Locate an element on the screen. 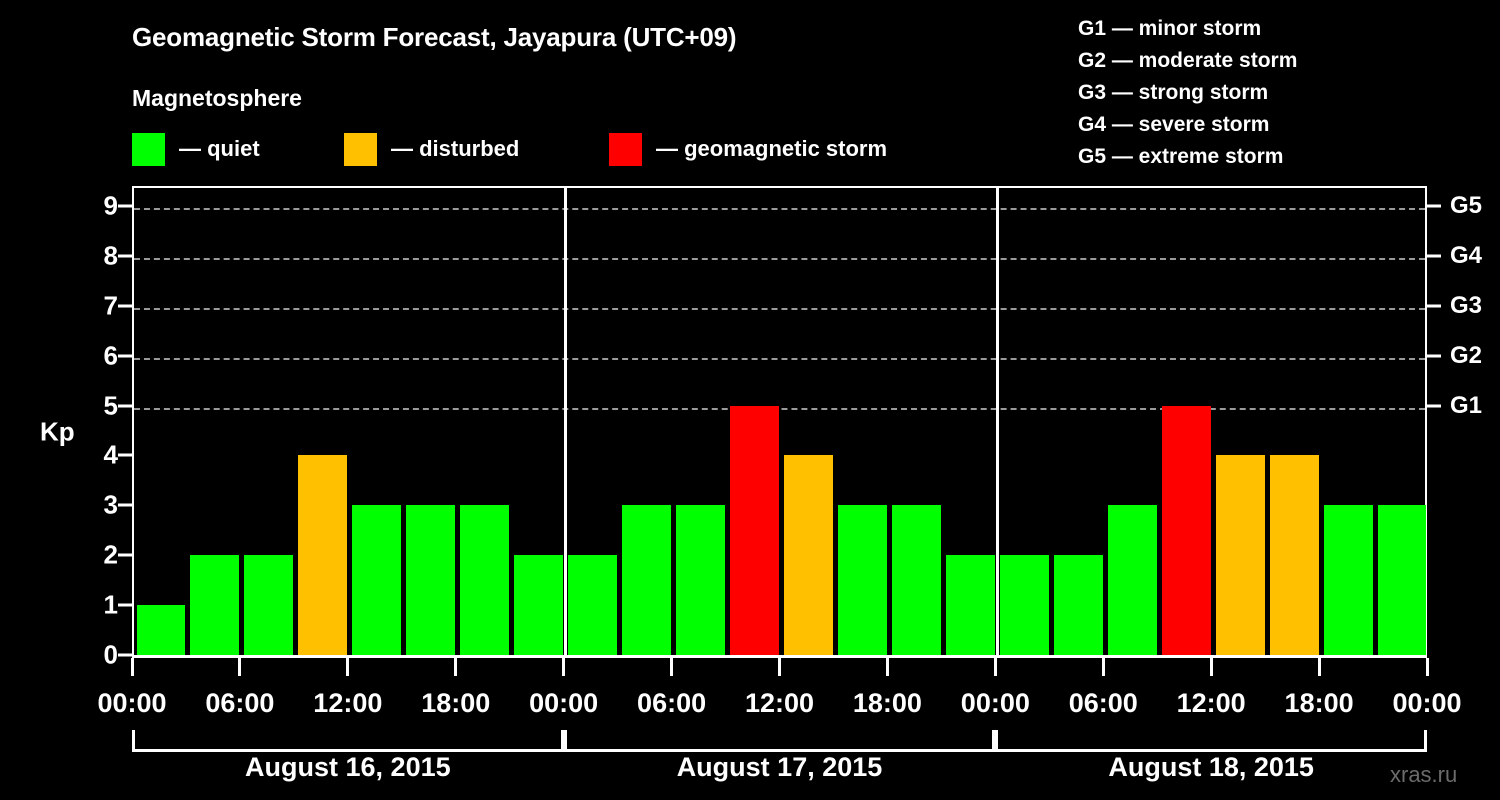  g-scale-line: G5 — extreme storm is located at coordinates (1181, 156).